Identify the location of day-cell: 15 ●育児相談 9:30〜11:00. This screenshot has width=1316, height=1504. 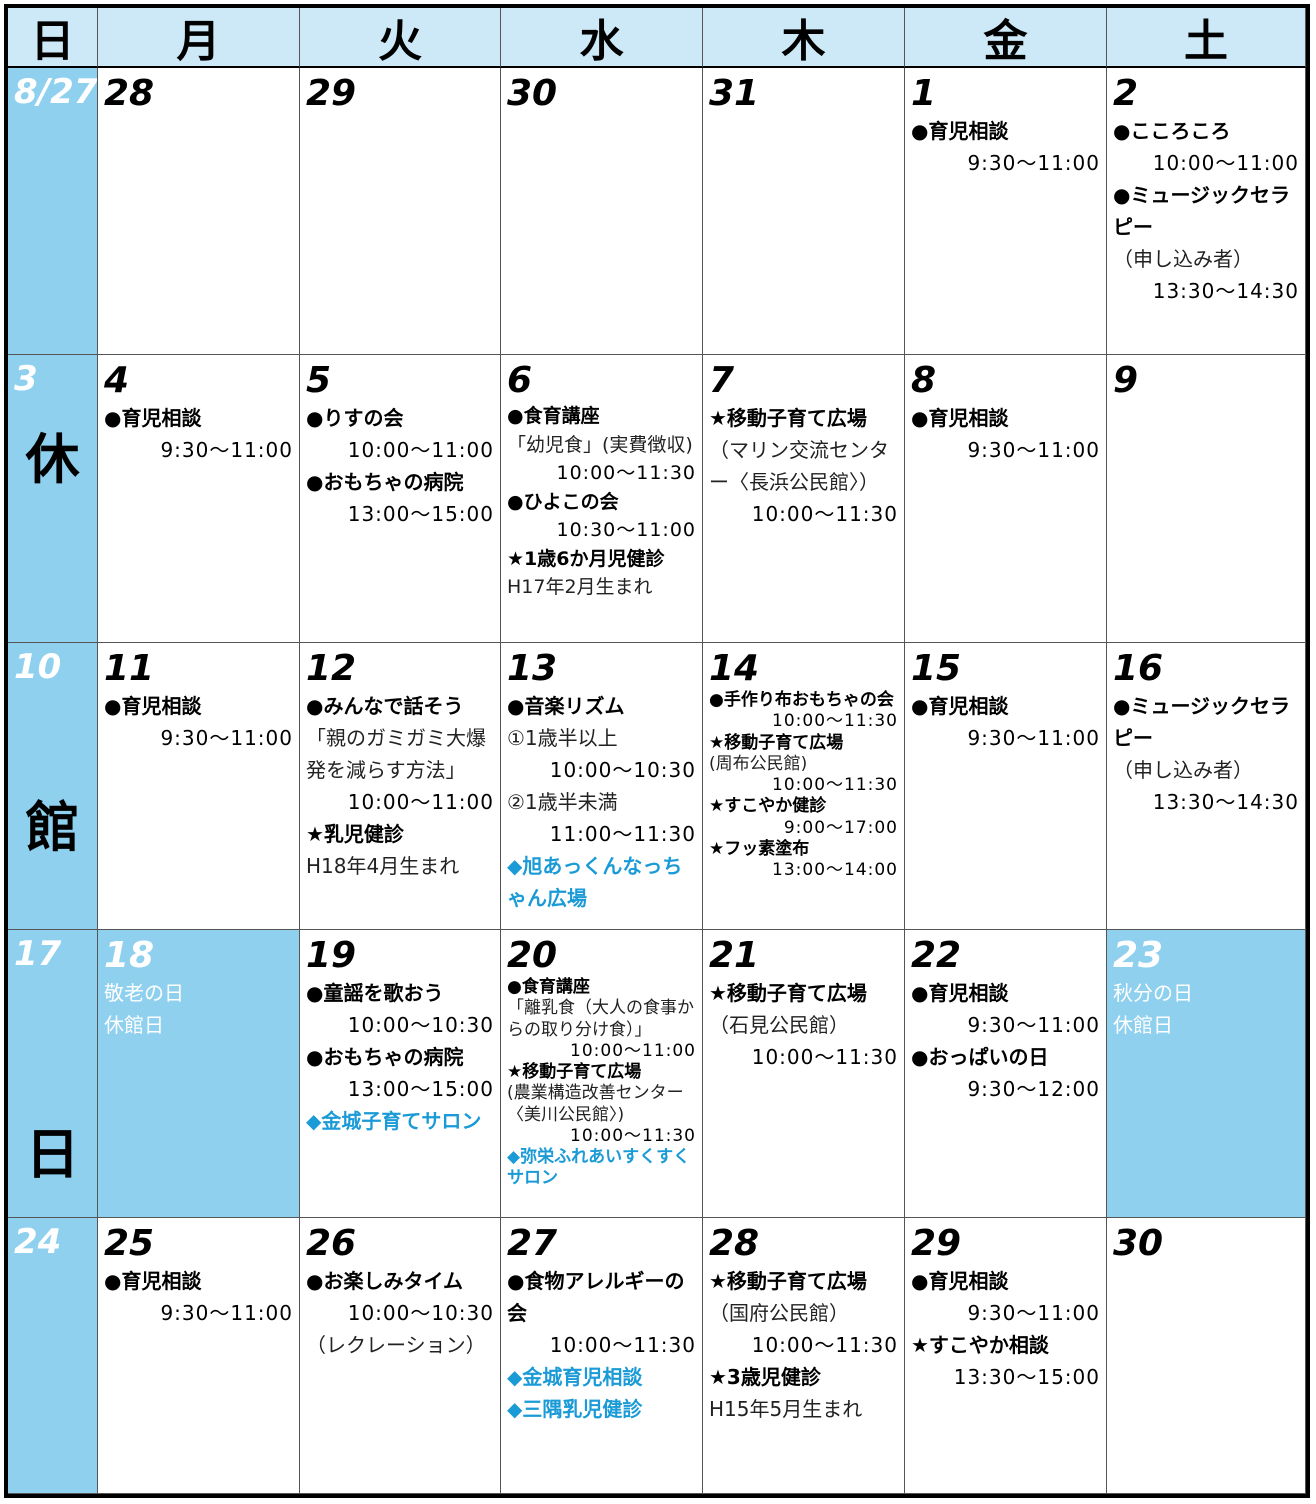
(1006, 786).